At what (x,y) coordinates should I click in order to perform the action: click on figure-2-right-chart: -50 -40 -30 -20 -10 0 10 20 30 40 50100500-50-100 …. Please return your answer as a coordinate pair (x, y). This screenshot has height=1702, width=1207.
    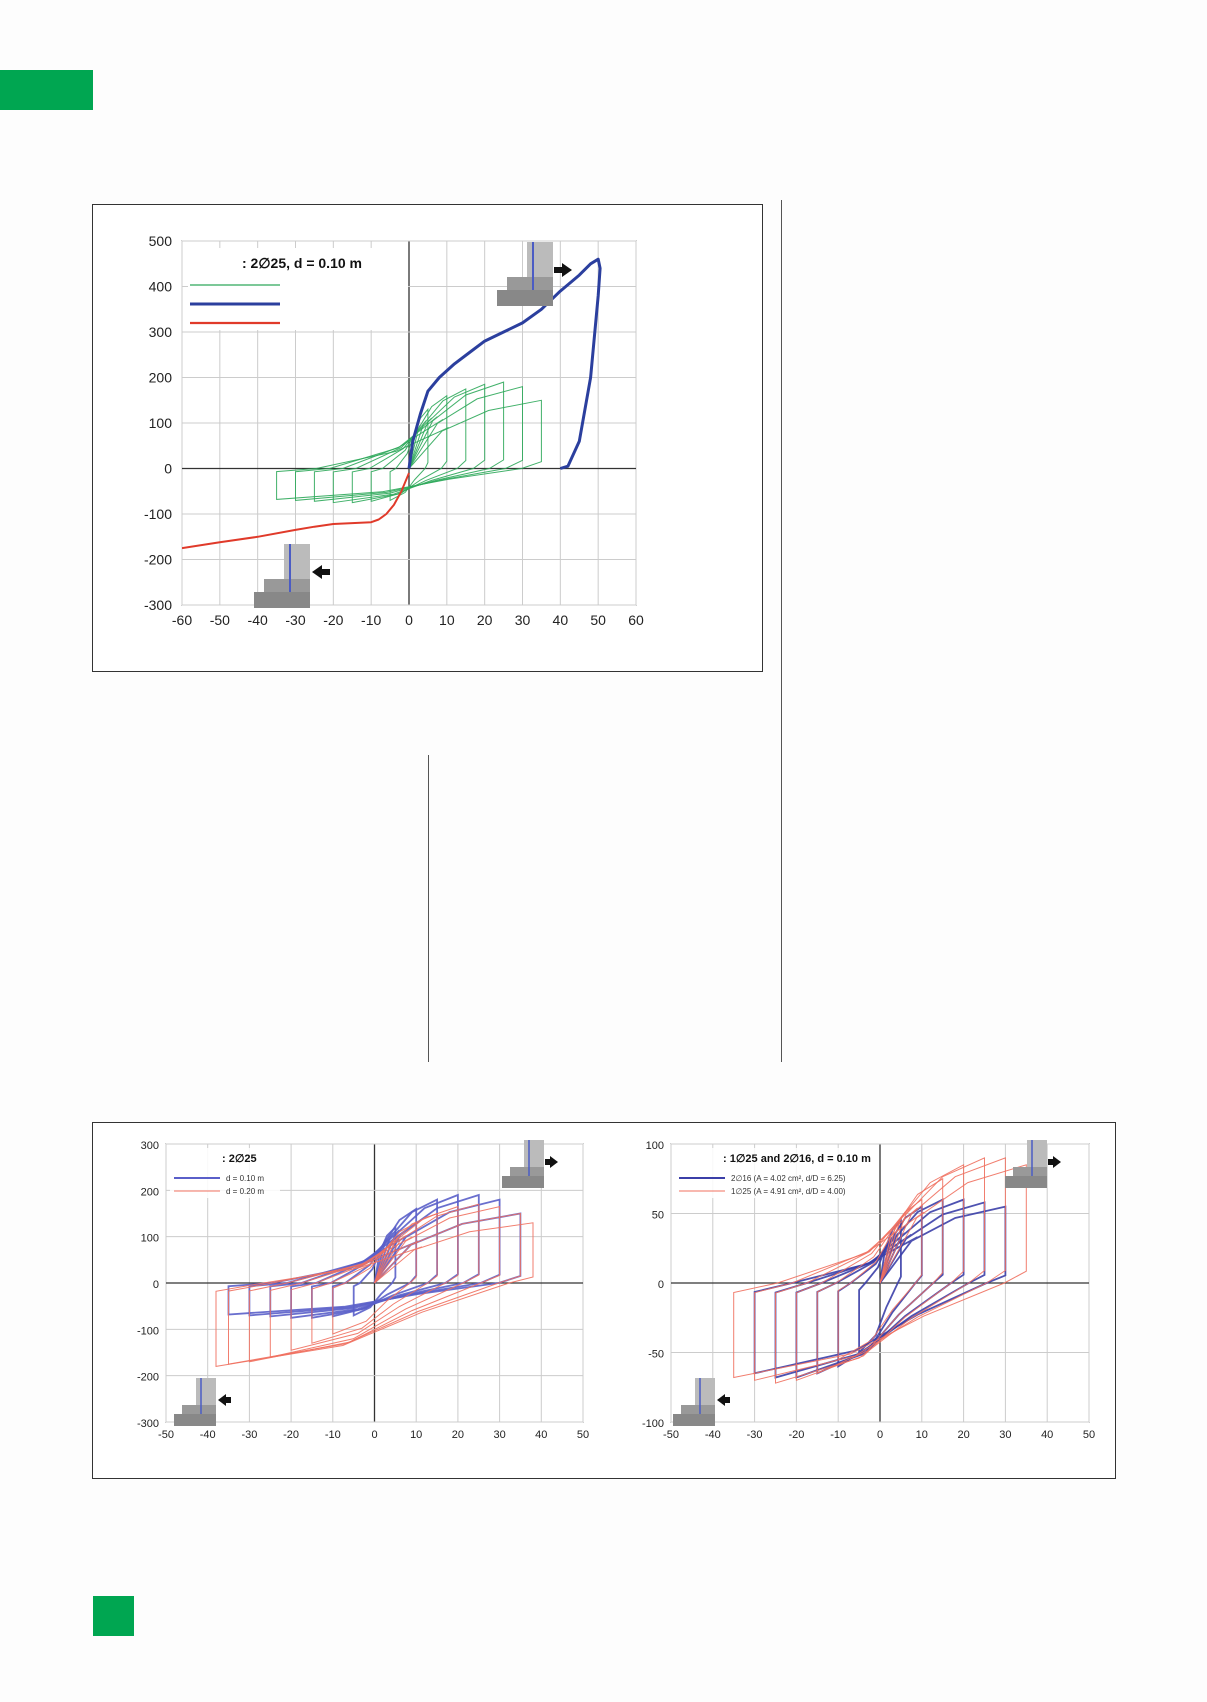
    Looking at the image, I should click on (868, 1290).